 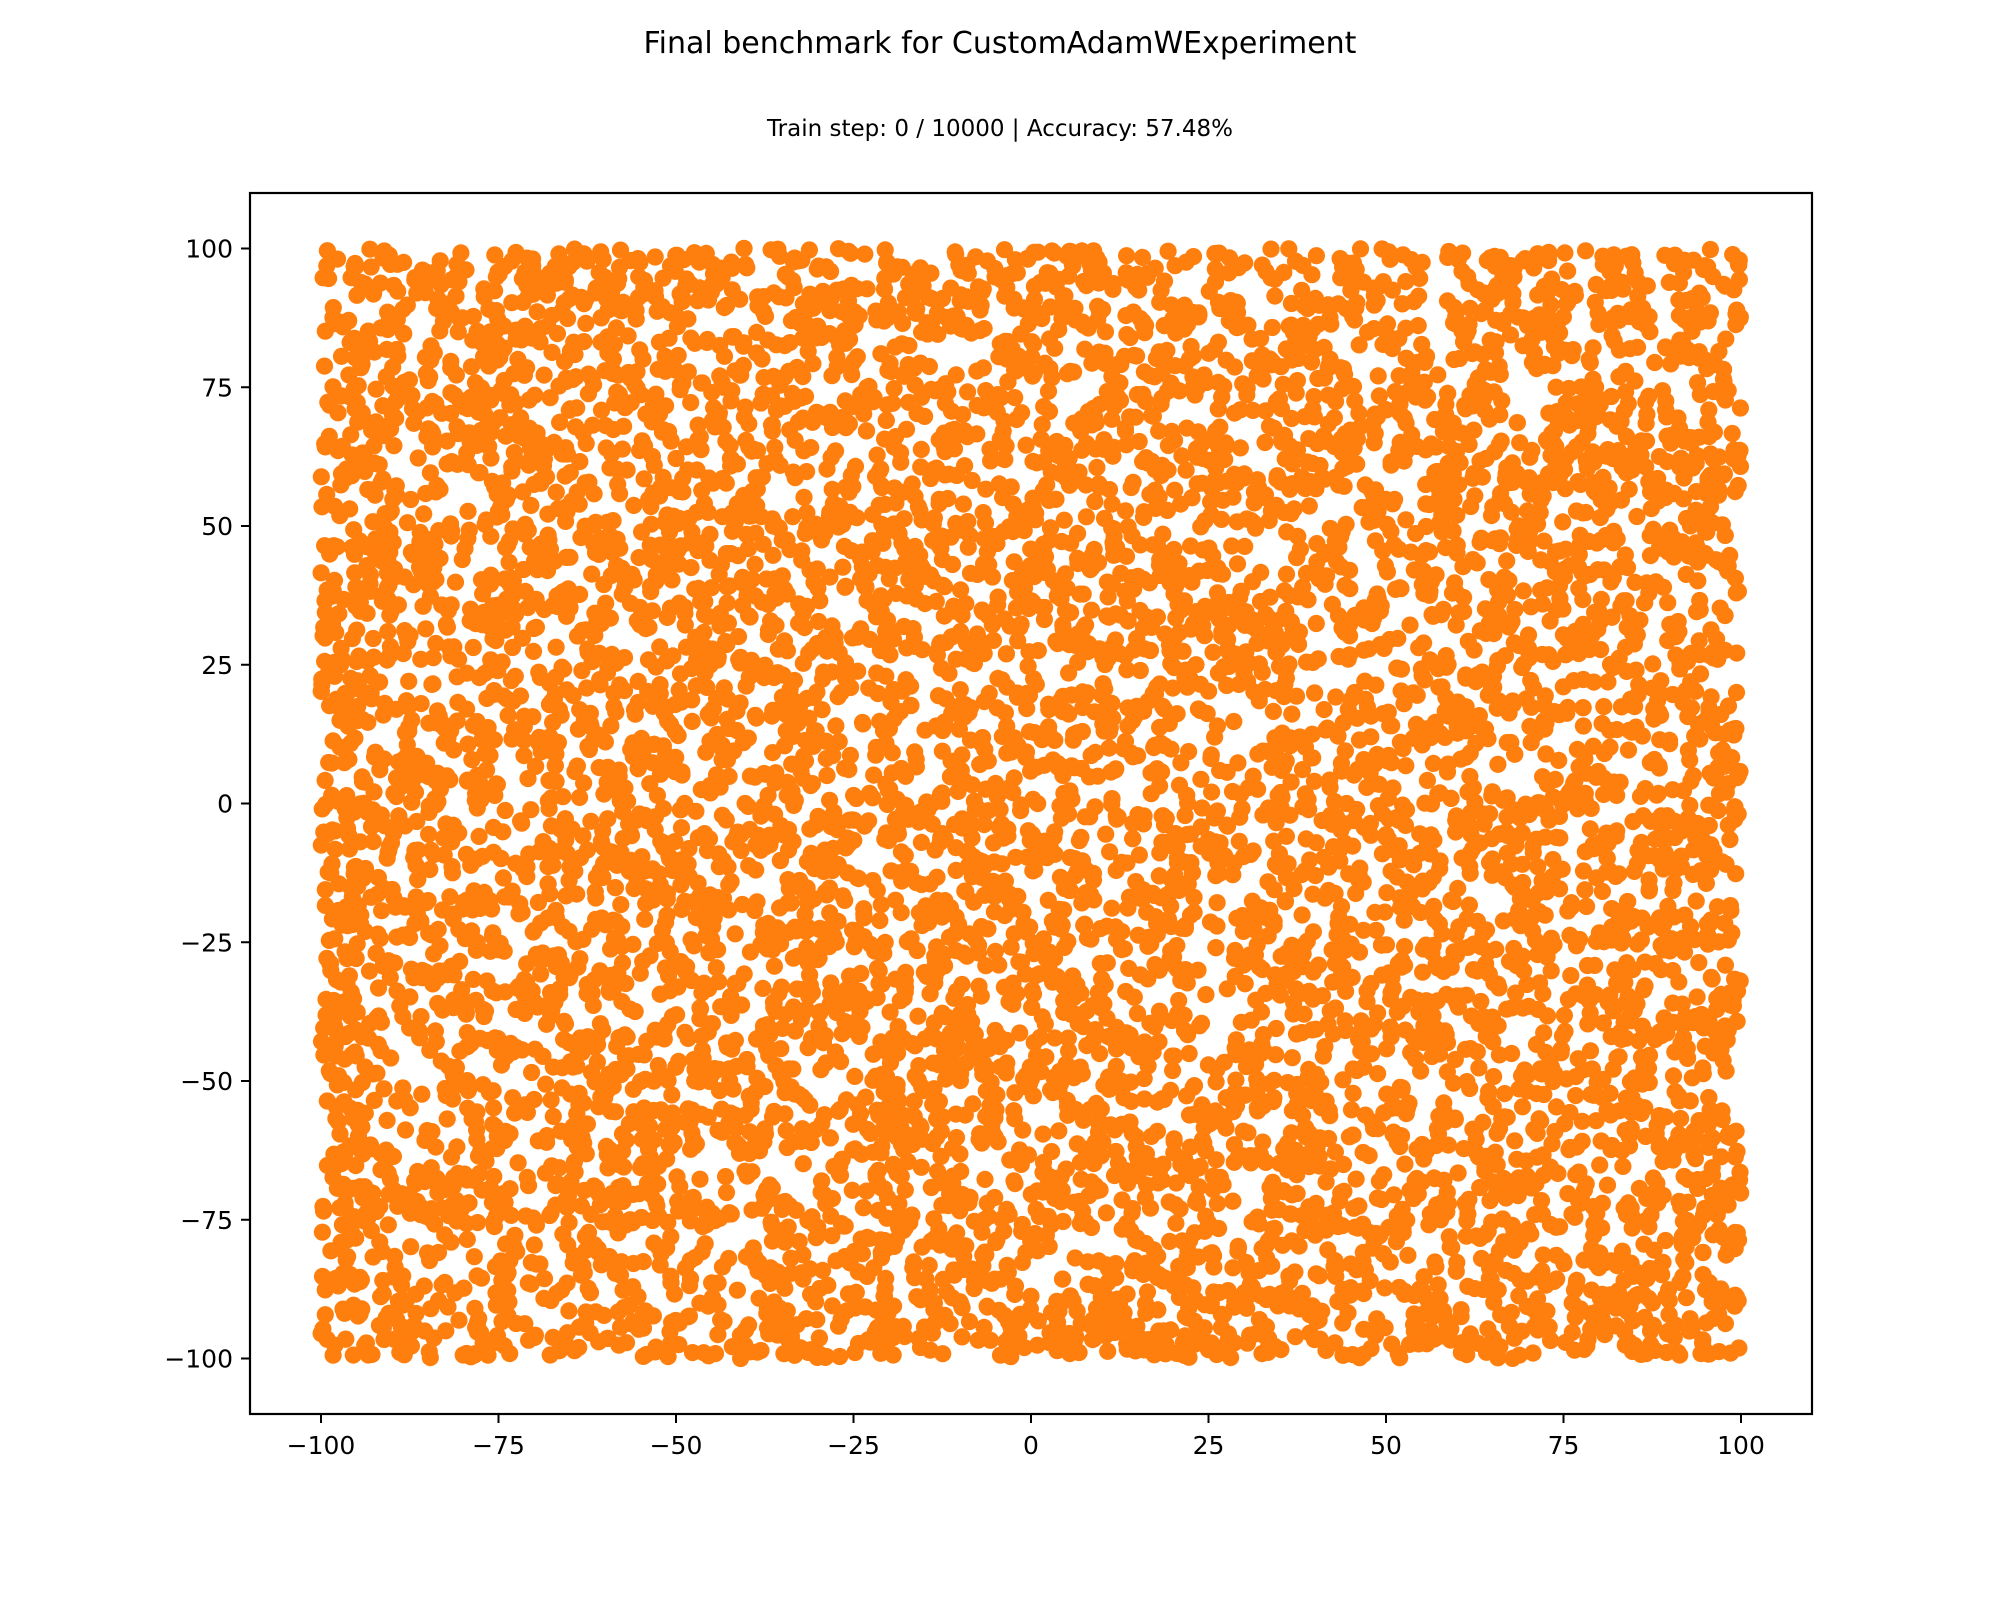 What do you see at coordinates (1031, 1445) in the screenshot?
I see `x-tick-label: 0` at bounding box center [1031, 1445].